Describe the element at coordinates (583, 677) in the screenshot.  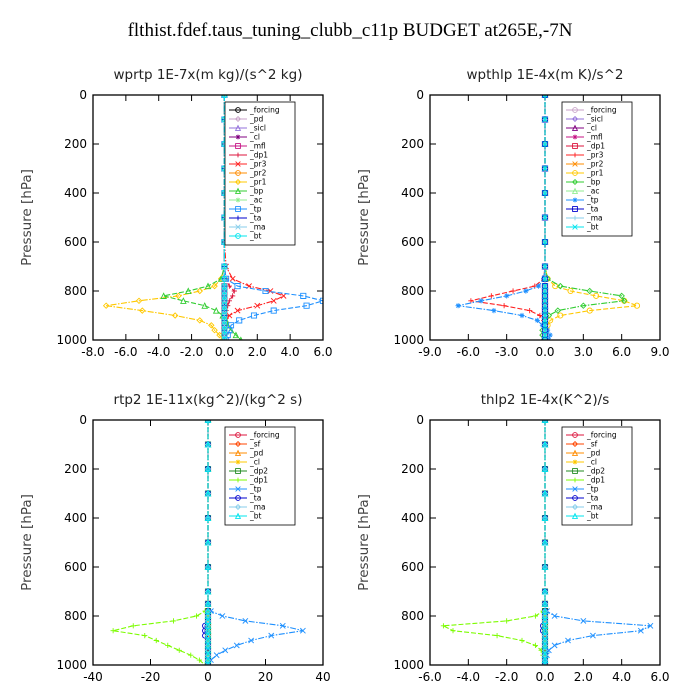
I see `x-tick-label: 2.0` at that location.